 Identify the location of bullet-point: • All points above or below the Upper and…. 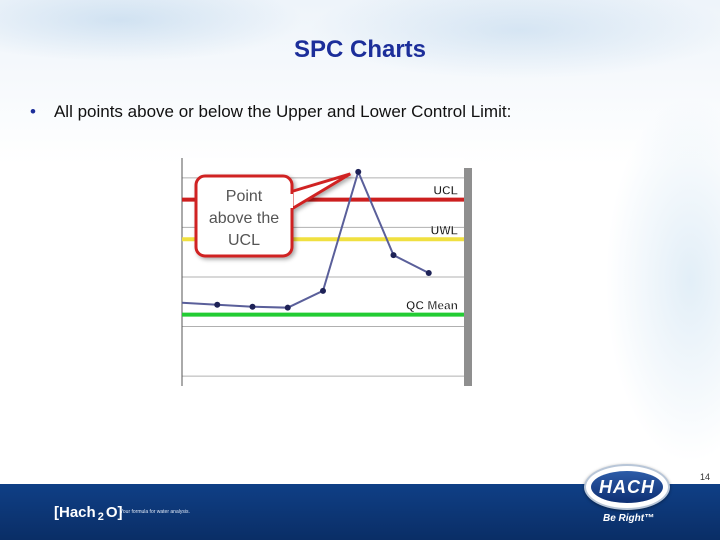
(270, 112).